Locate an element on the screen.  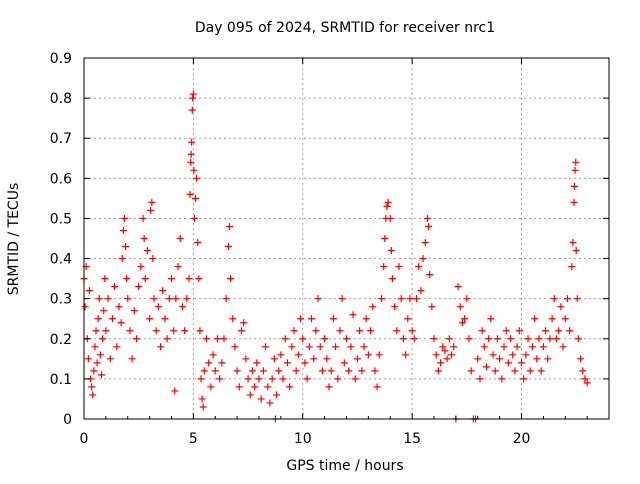
y-axis-label: SRMTID / TECUs is located at coordinates (14, 239).